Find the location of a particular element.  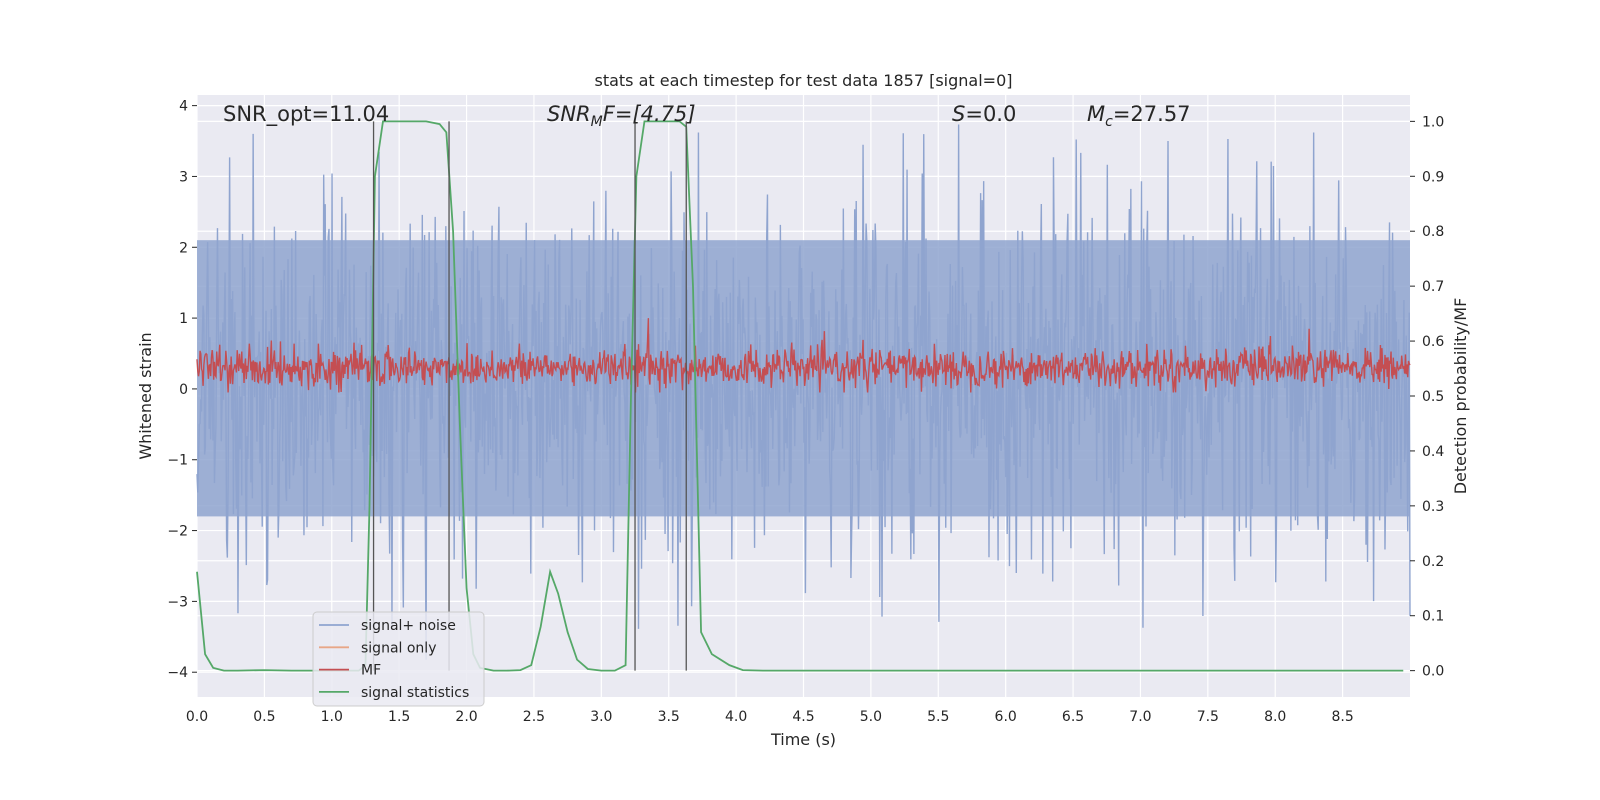

y-tick-label: −3 is located at coordinates (177, 602).